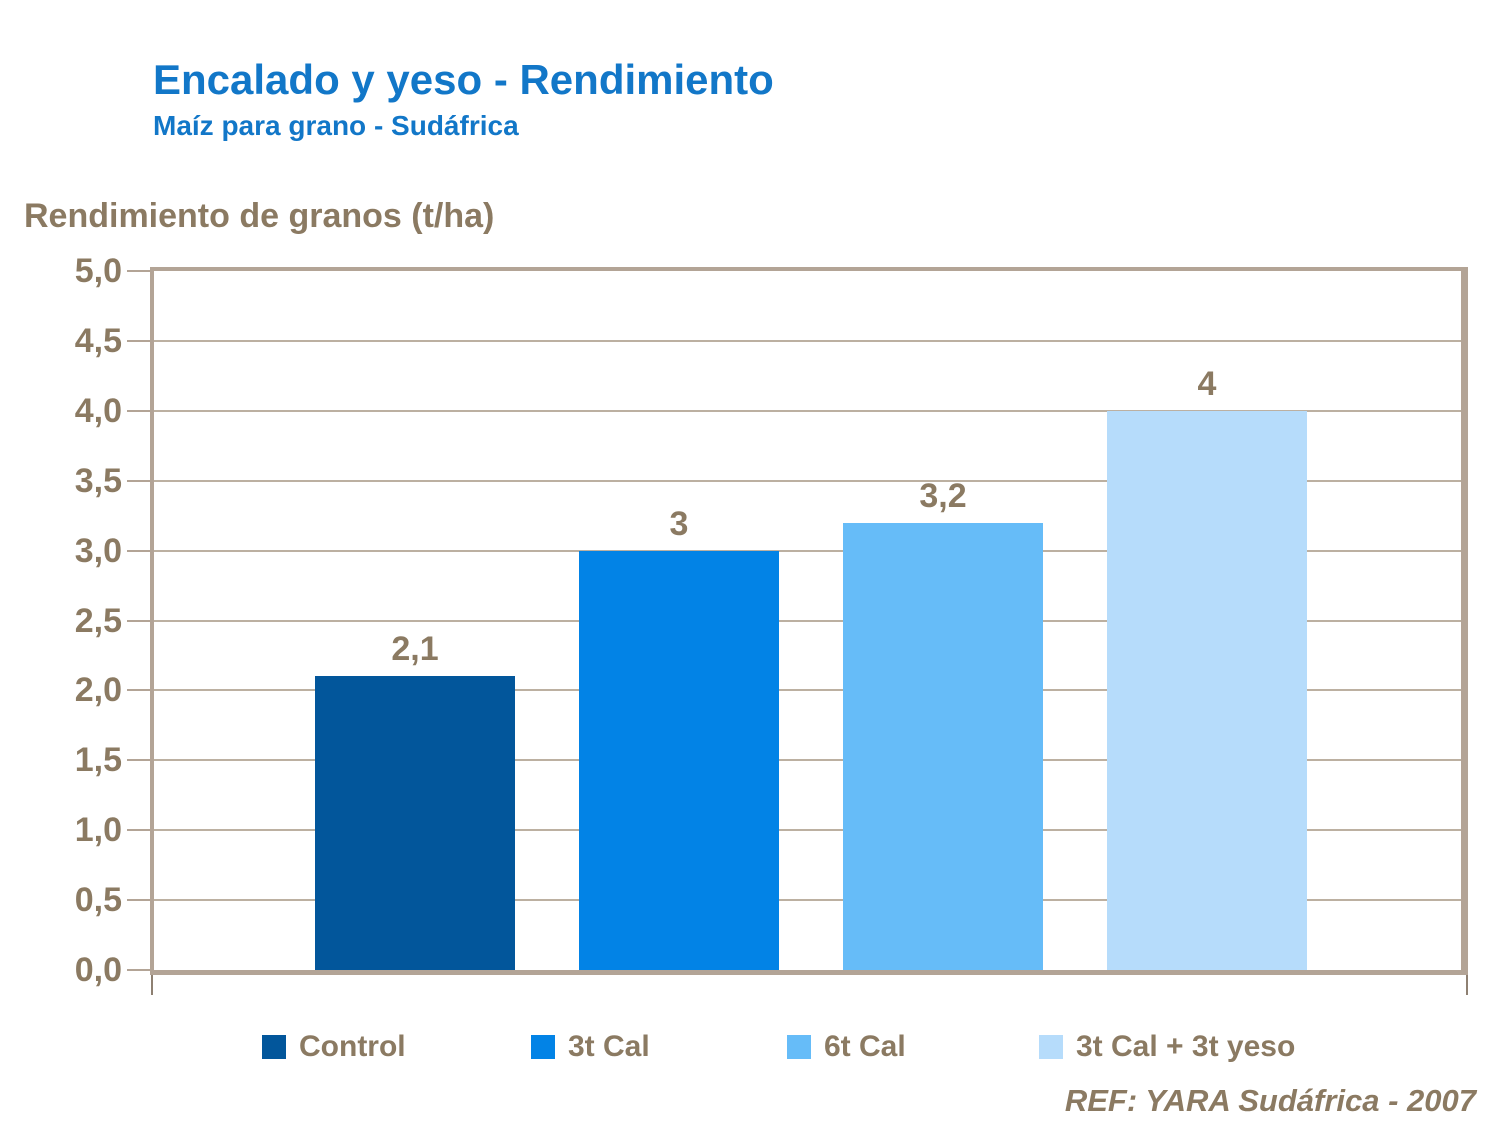  Describe the element at coordinates (98, 690) in the screenshot. I see `y-tick-label: 2,0` at that location.